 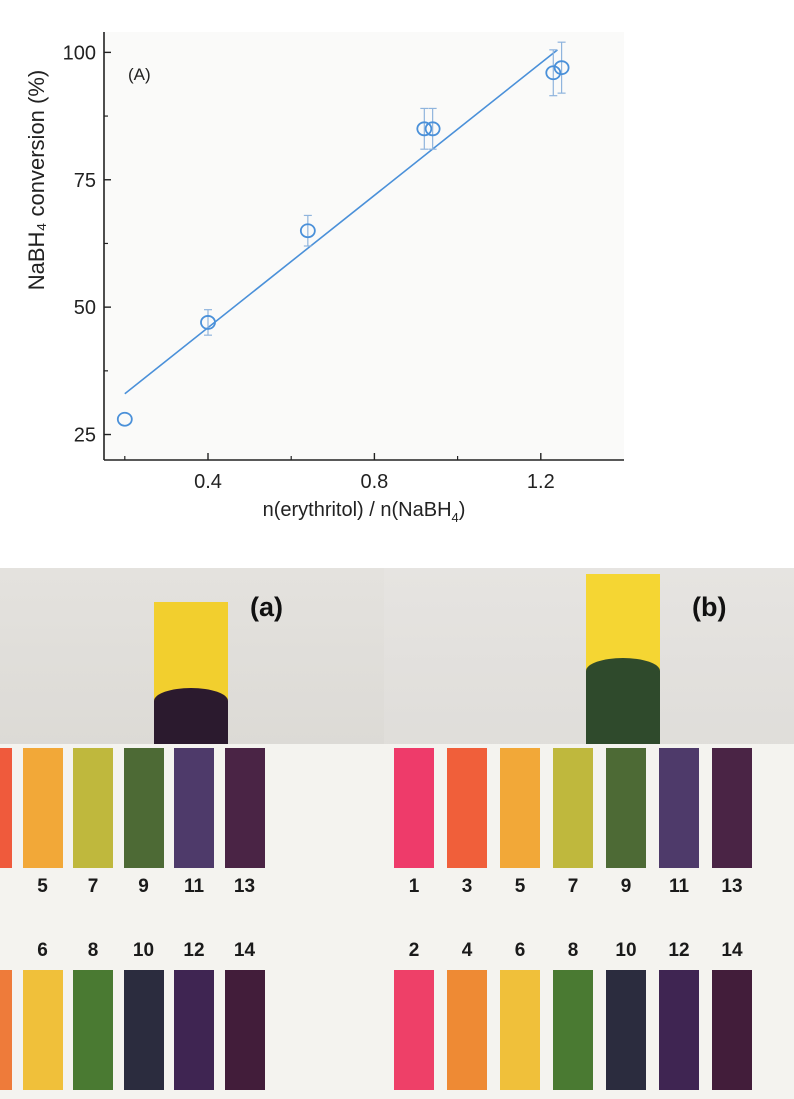 I want to click on y-tick-label: 50, so click(x=85, y=308).